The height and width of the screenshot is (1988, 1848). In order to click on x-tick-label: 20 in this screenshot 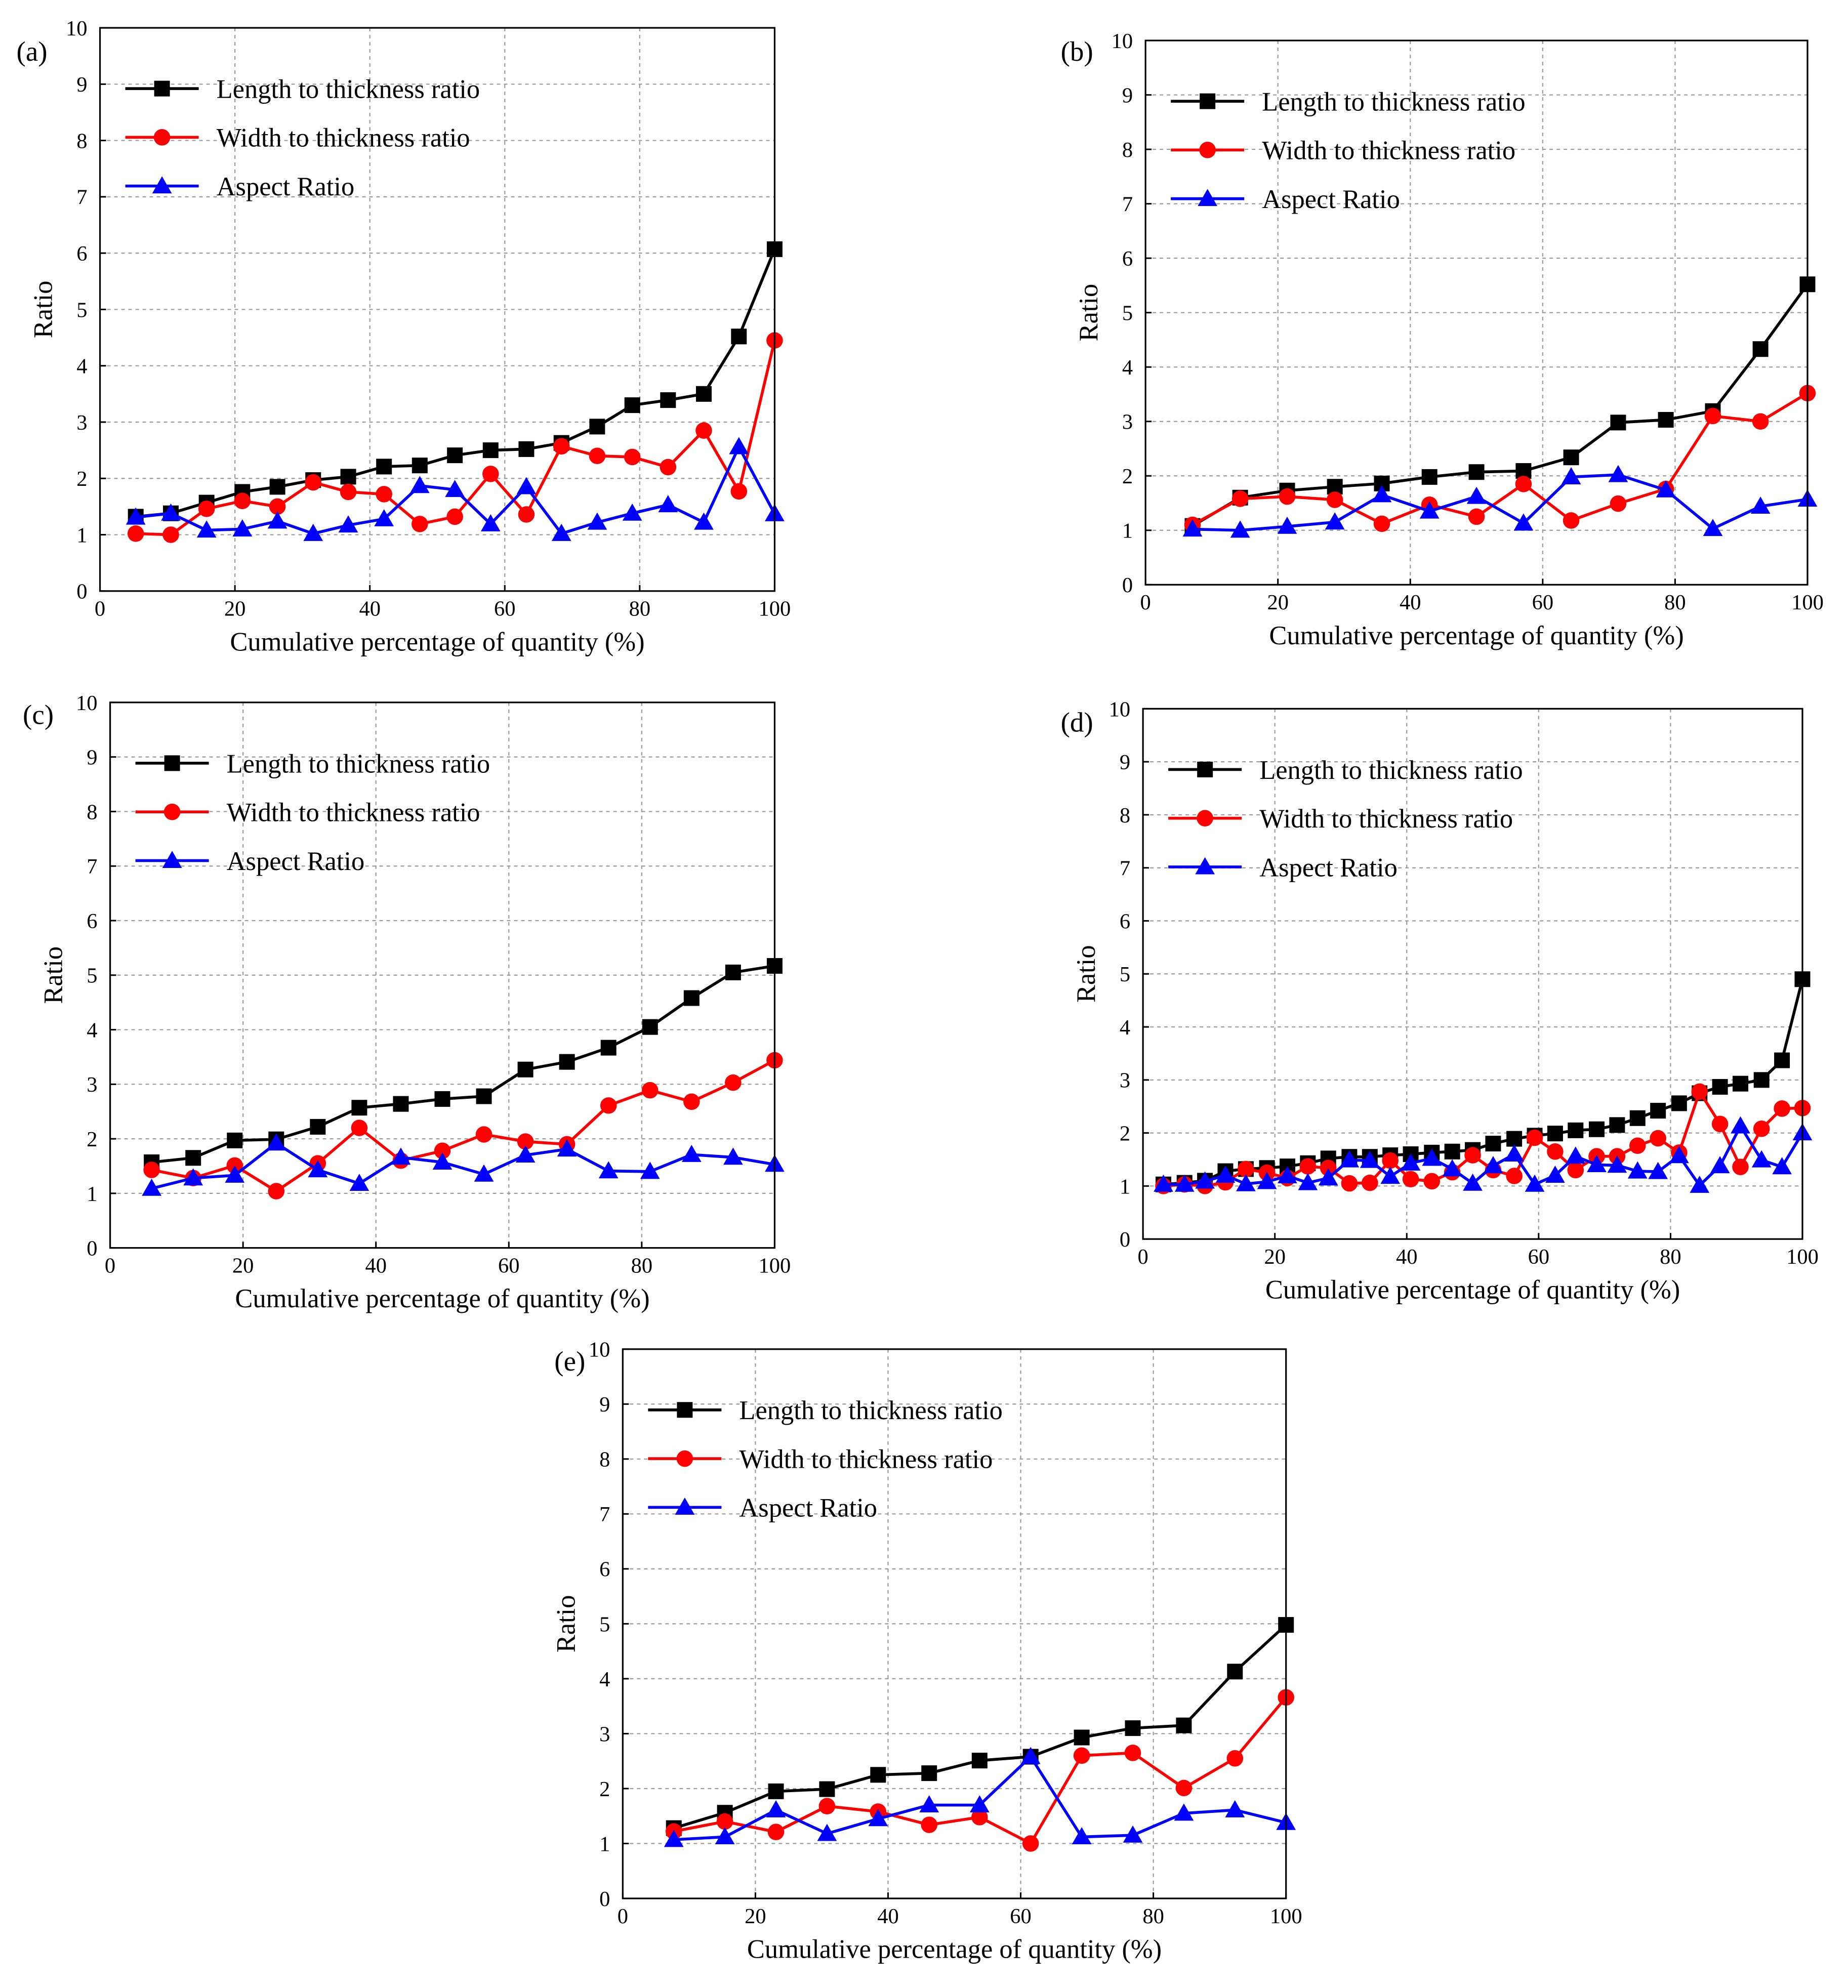, I will do `click(243, 1266)`.